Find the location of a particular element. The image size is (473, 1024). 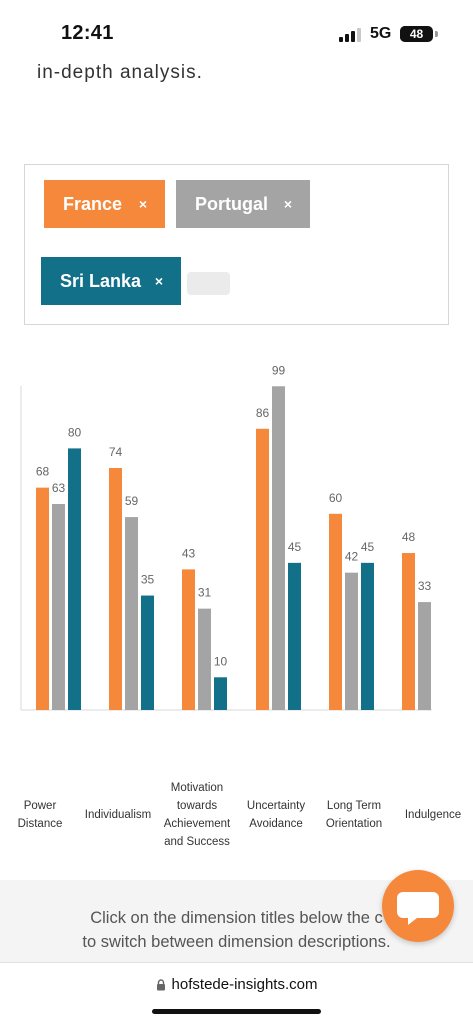

data-label: 86 is located at coordinates (263, 413).